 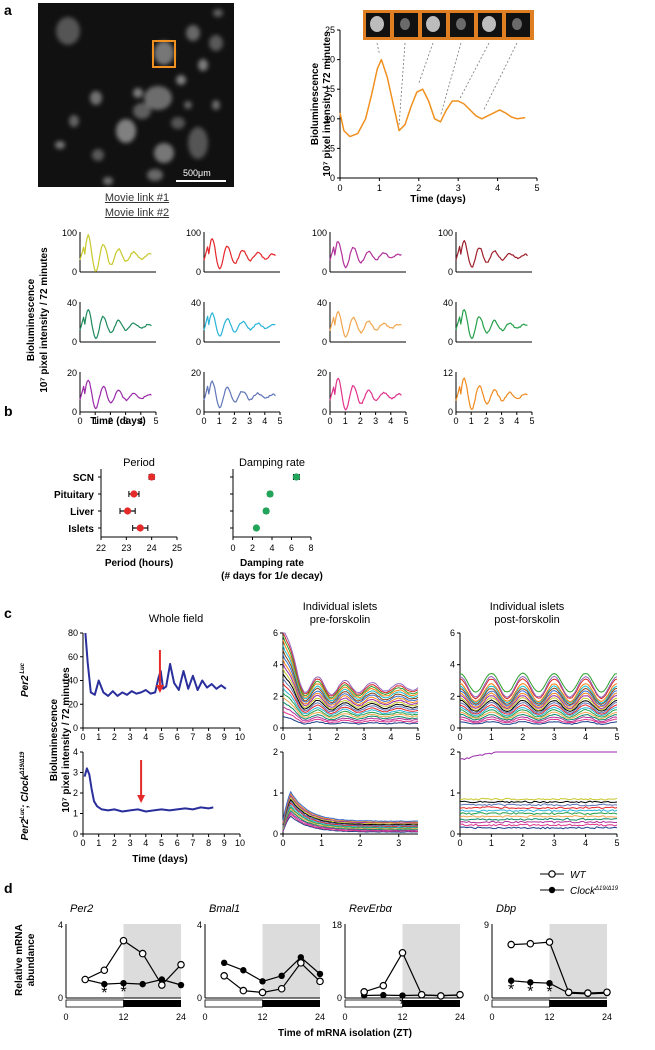 What do you see at coordinates (327, 104) in the screenshot?
I see `a-y-label-units: 10⁷ pixel intensity / 72 minutes` at bounding box center [327, 104].